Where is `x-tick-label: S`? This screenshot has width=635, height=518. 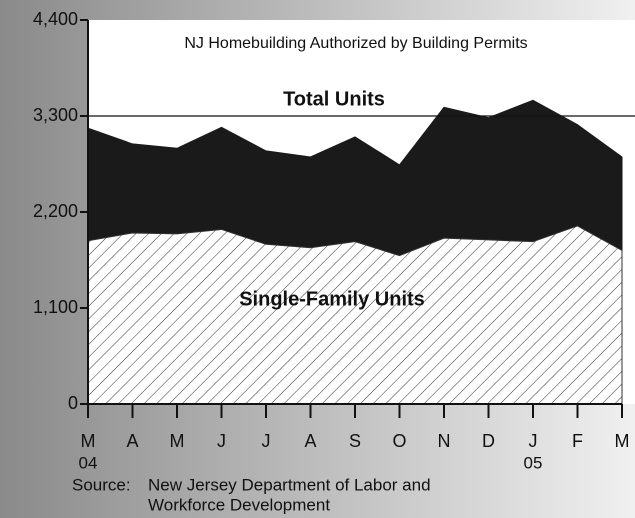
x-tick-label: S is located at coordinates (355, 441).